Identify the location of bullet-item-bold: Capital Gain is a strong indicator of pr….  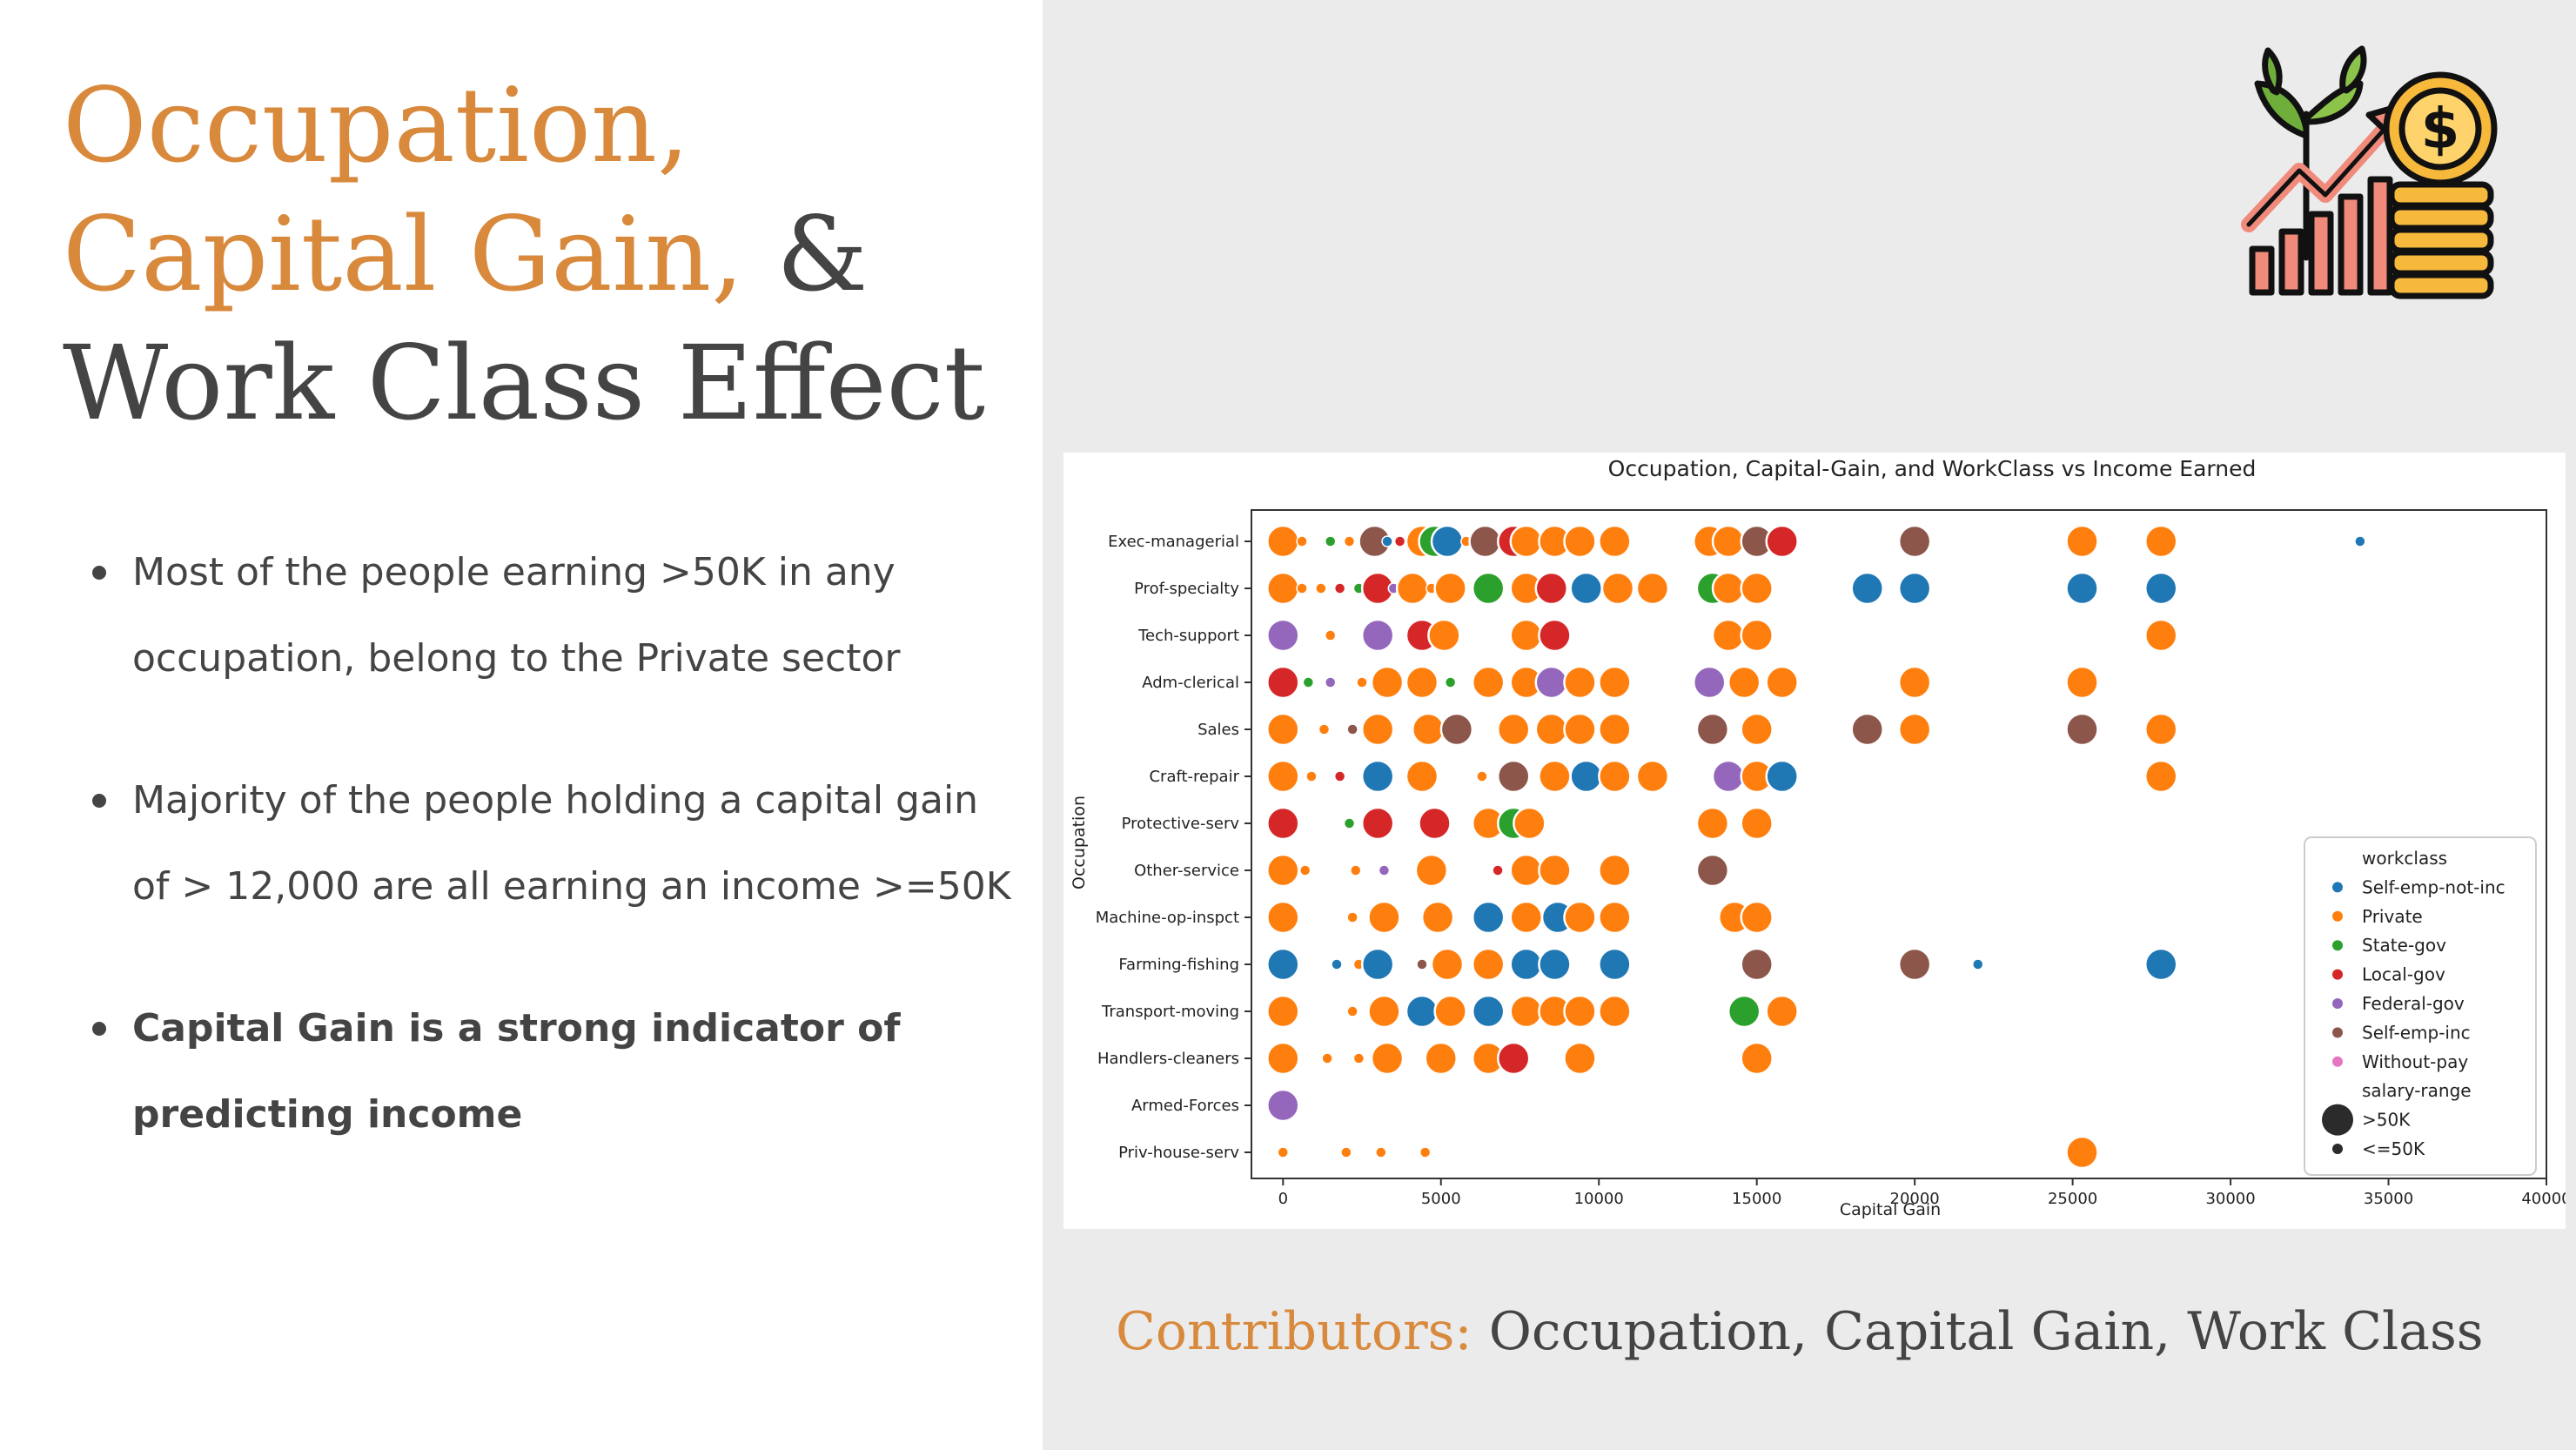
(557, 1071).